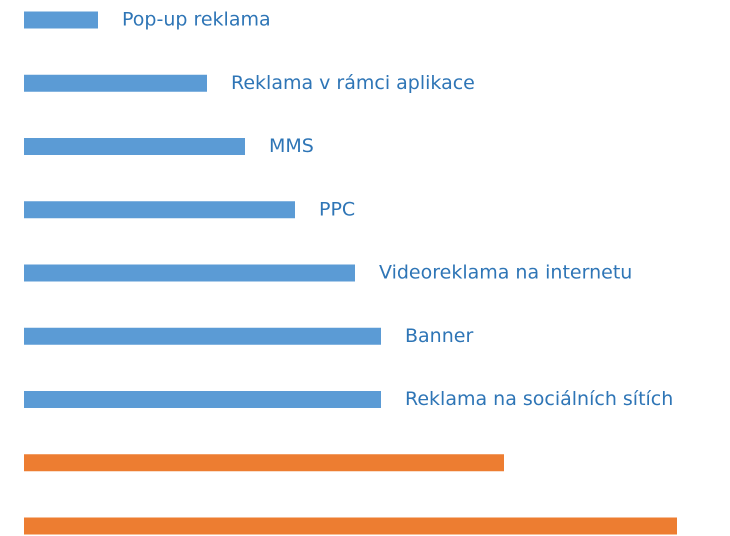  I want to click on bar-label: Pop-up reklama, so click(196, 20).